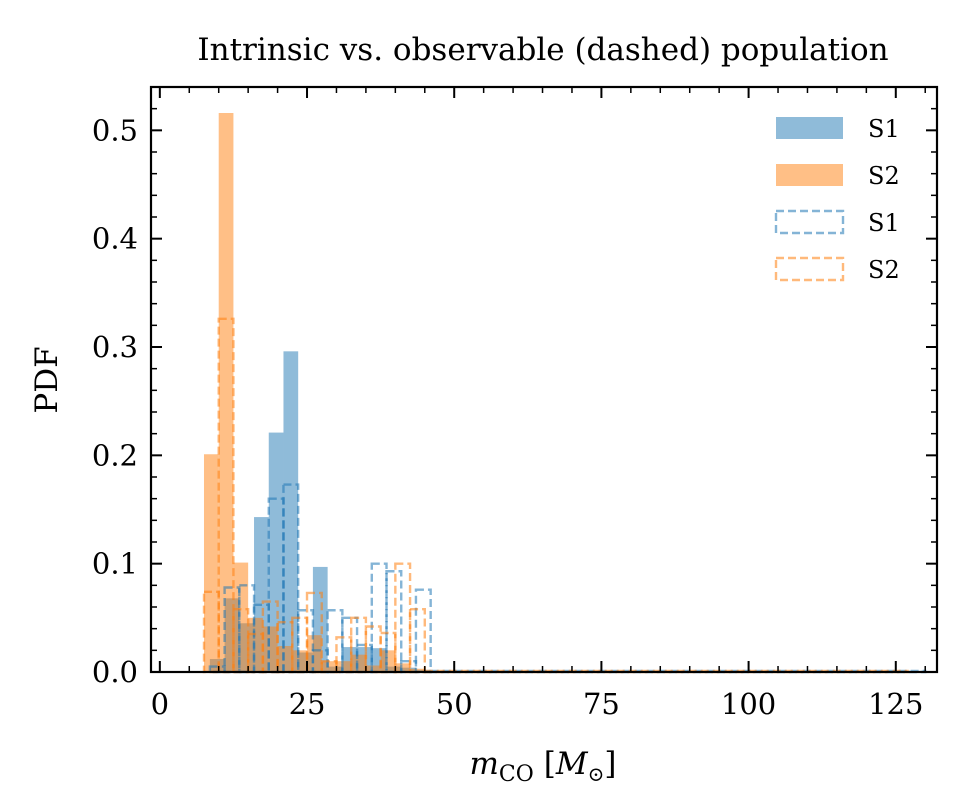  Describe the element at coordinates (537, 704) in the screenshot. I see `x-tick-labels: 0 25 50 75 100 125` at that location.